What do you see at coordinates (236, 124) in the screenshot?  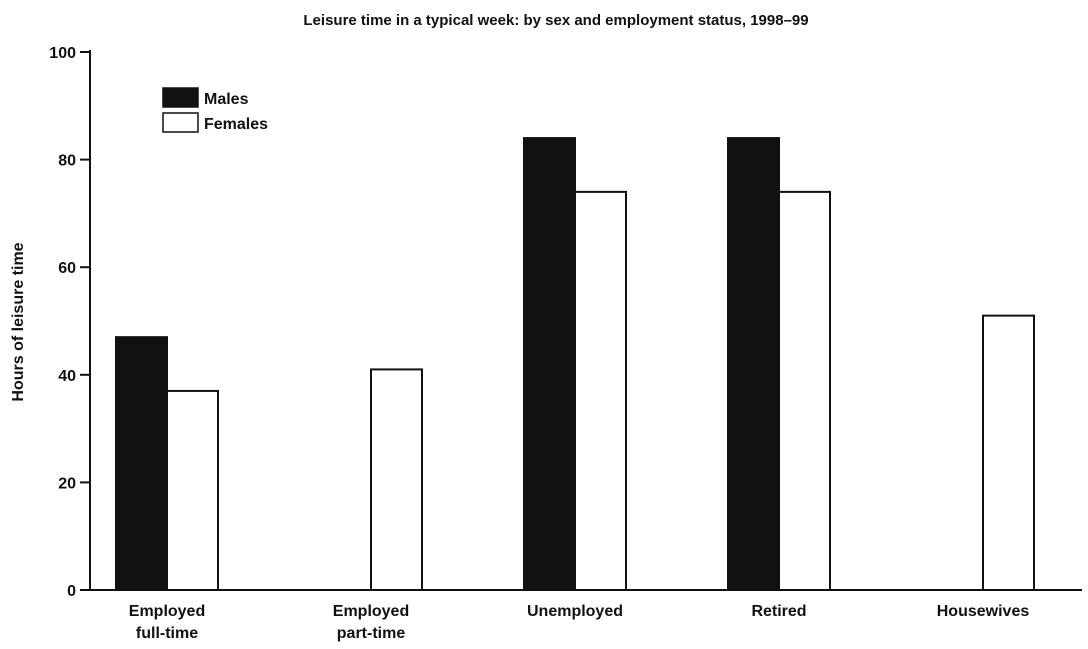 I see `legend-label-females: Females` at bounding box center [236, 124].